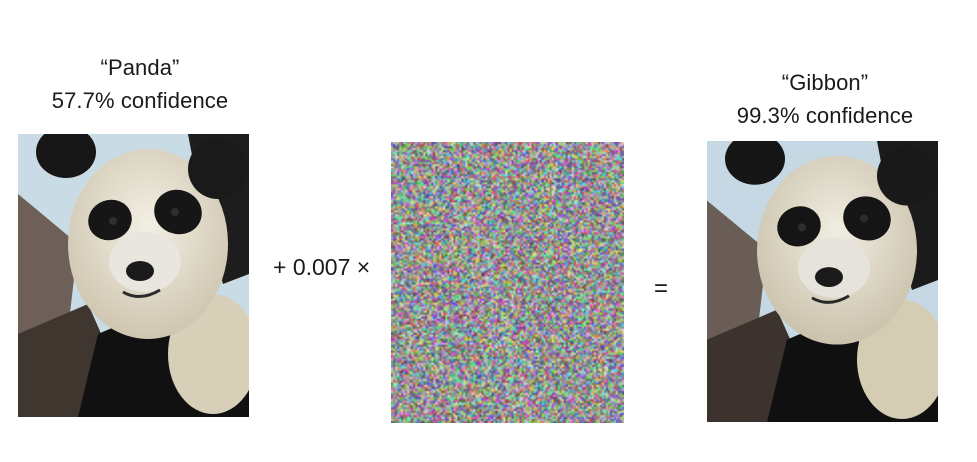 This screenshot has width=977, height=462. Describe the element at coordinates (661, 288) in the screenshot. I see `equals-sign: =` at that location.